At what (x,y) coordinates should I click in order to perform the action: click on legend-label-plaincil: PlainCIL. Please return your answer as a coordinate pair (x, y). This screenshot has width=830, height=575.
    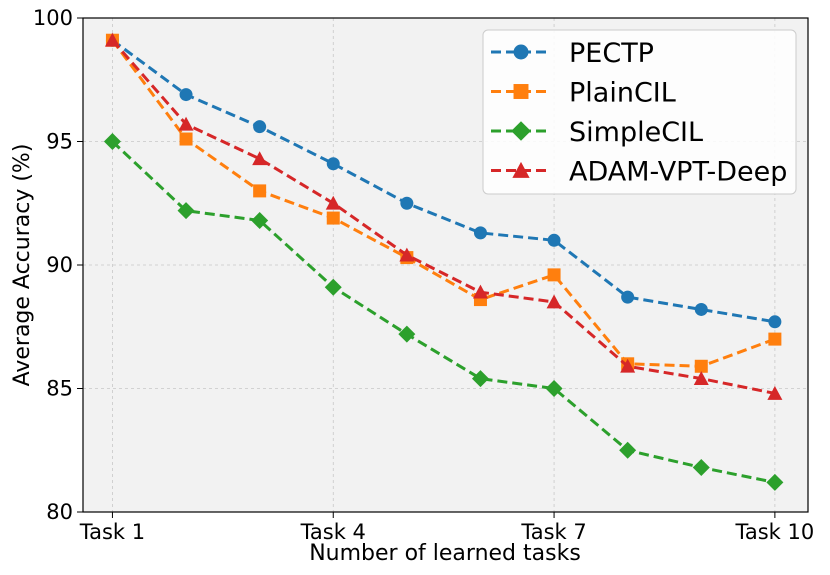
    Looking at the image, I should click on (622, 93).